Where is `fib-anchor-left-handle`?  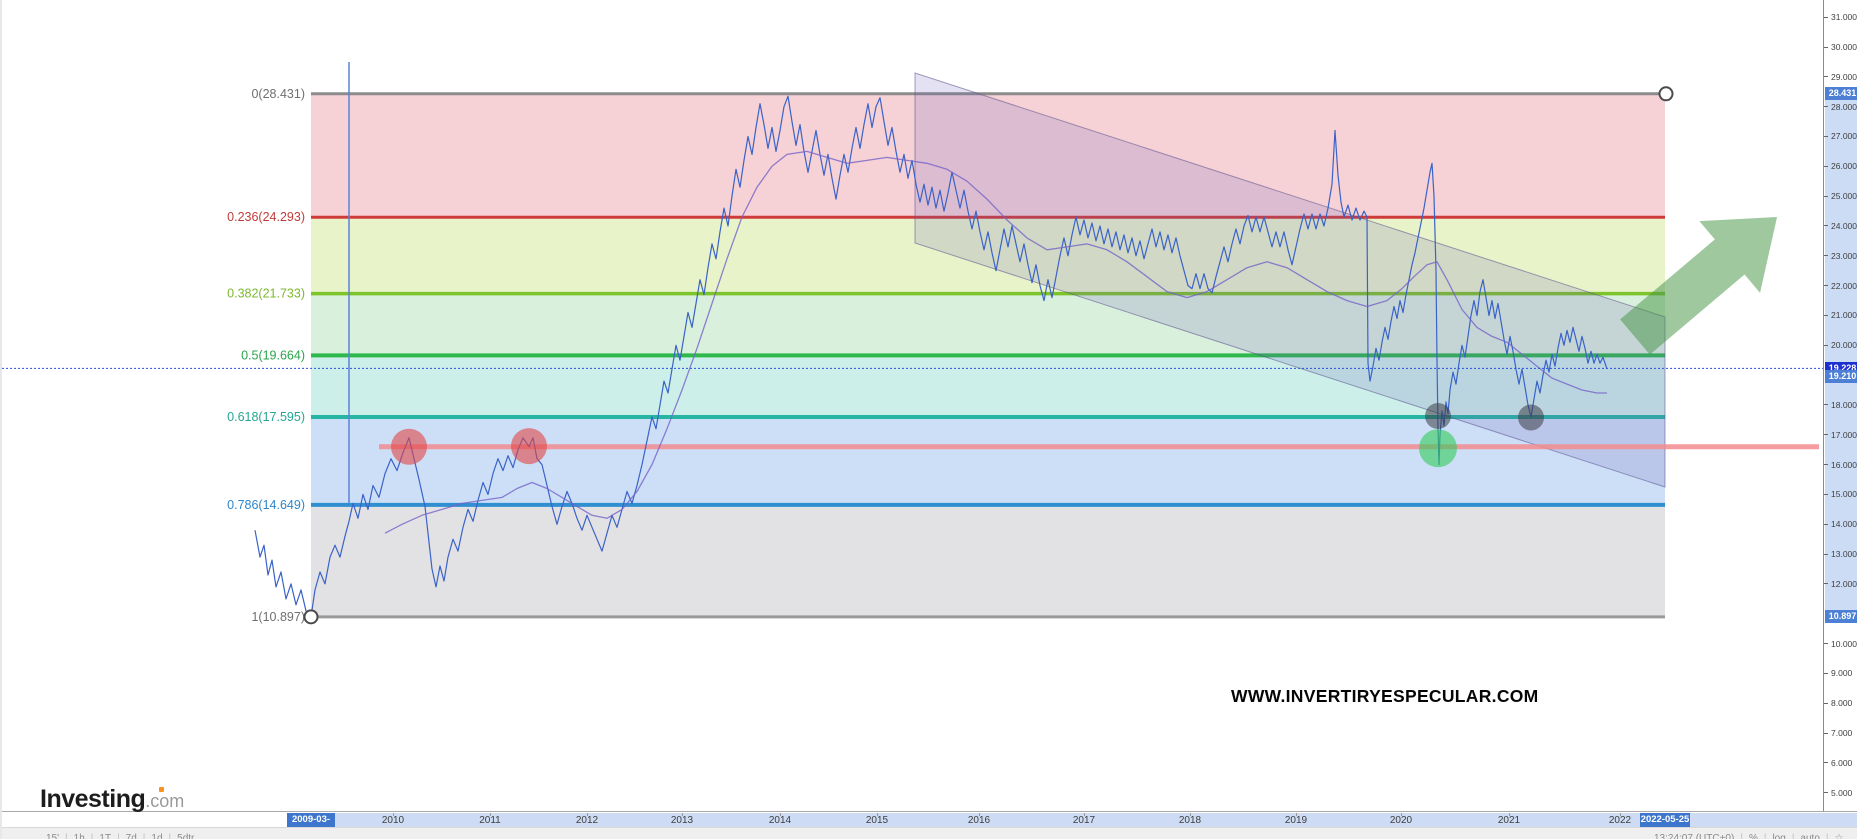 fib-anchor-left-handle is located at coordinates (311, 617).